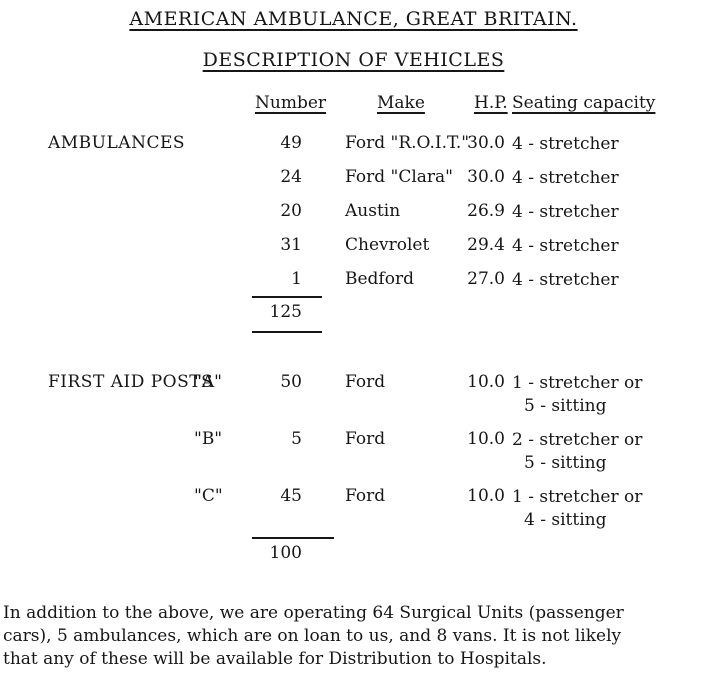 The height and width of the screenshot is (678, 707). I want to click on hp-cell: 26.9, so click(486, 211).